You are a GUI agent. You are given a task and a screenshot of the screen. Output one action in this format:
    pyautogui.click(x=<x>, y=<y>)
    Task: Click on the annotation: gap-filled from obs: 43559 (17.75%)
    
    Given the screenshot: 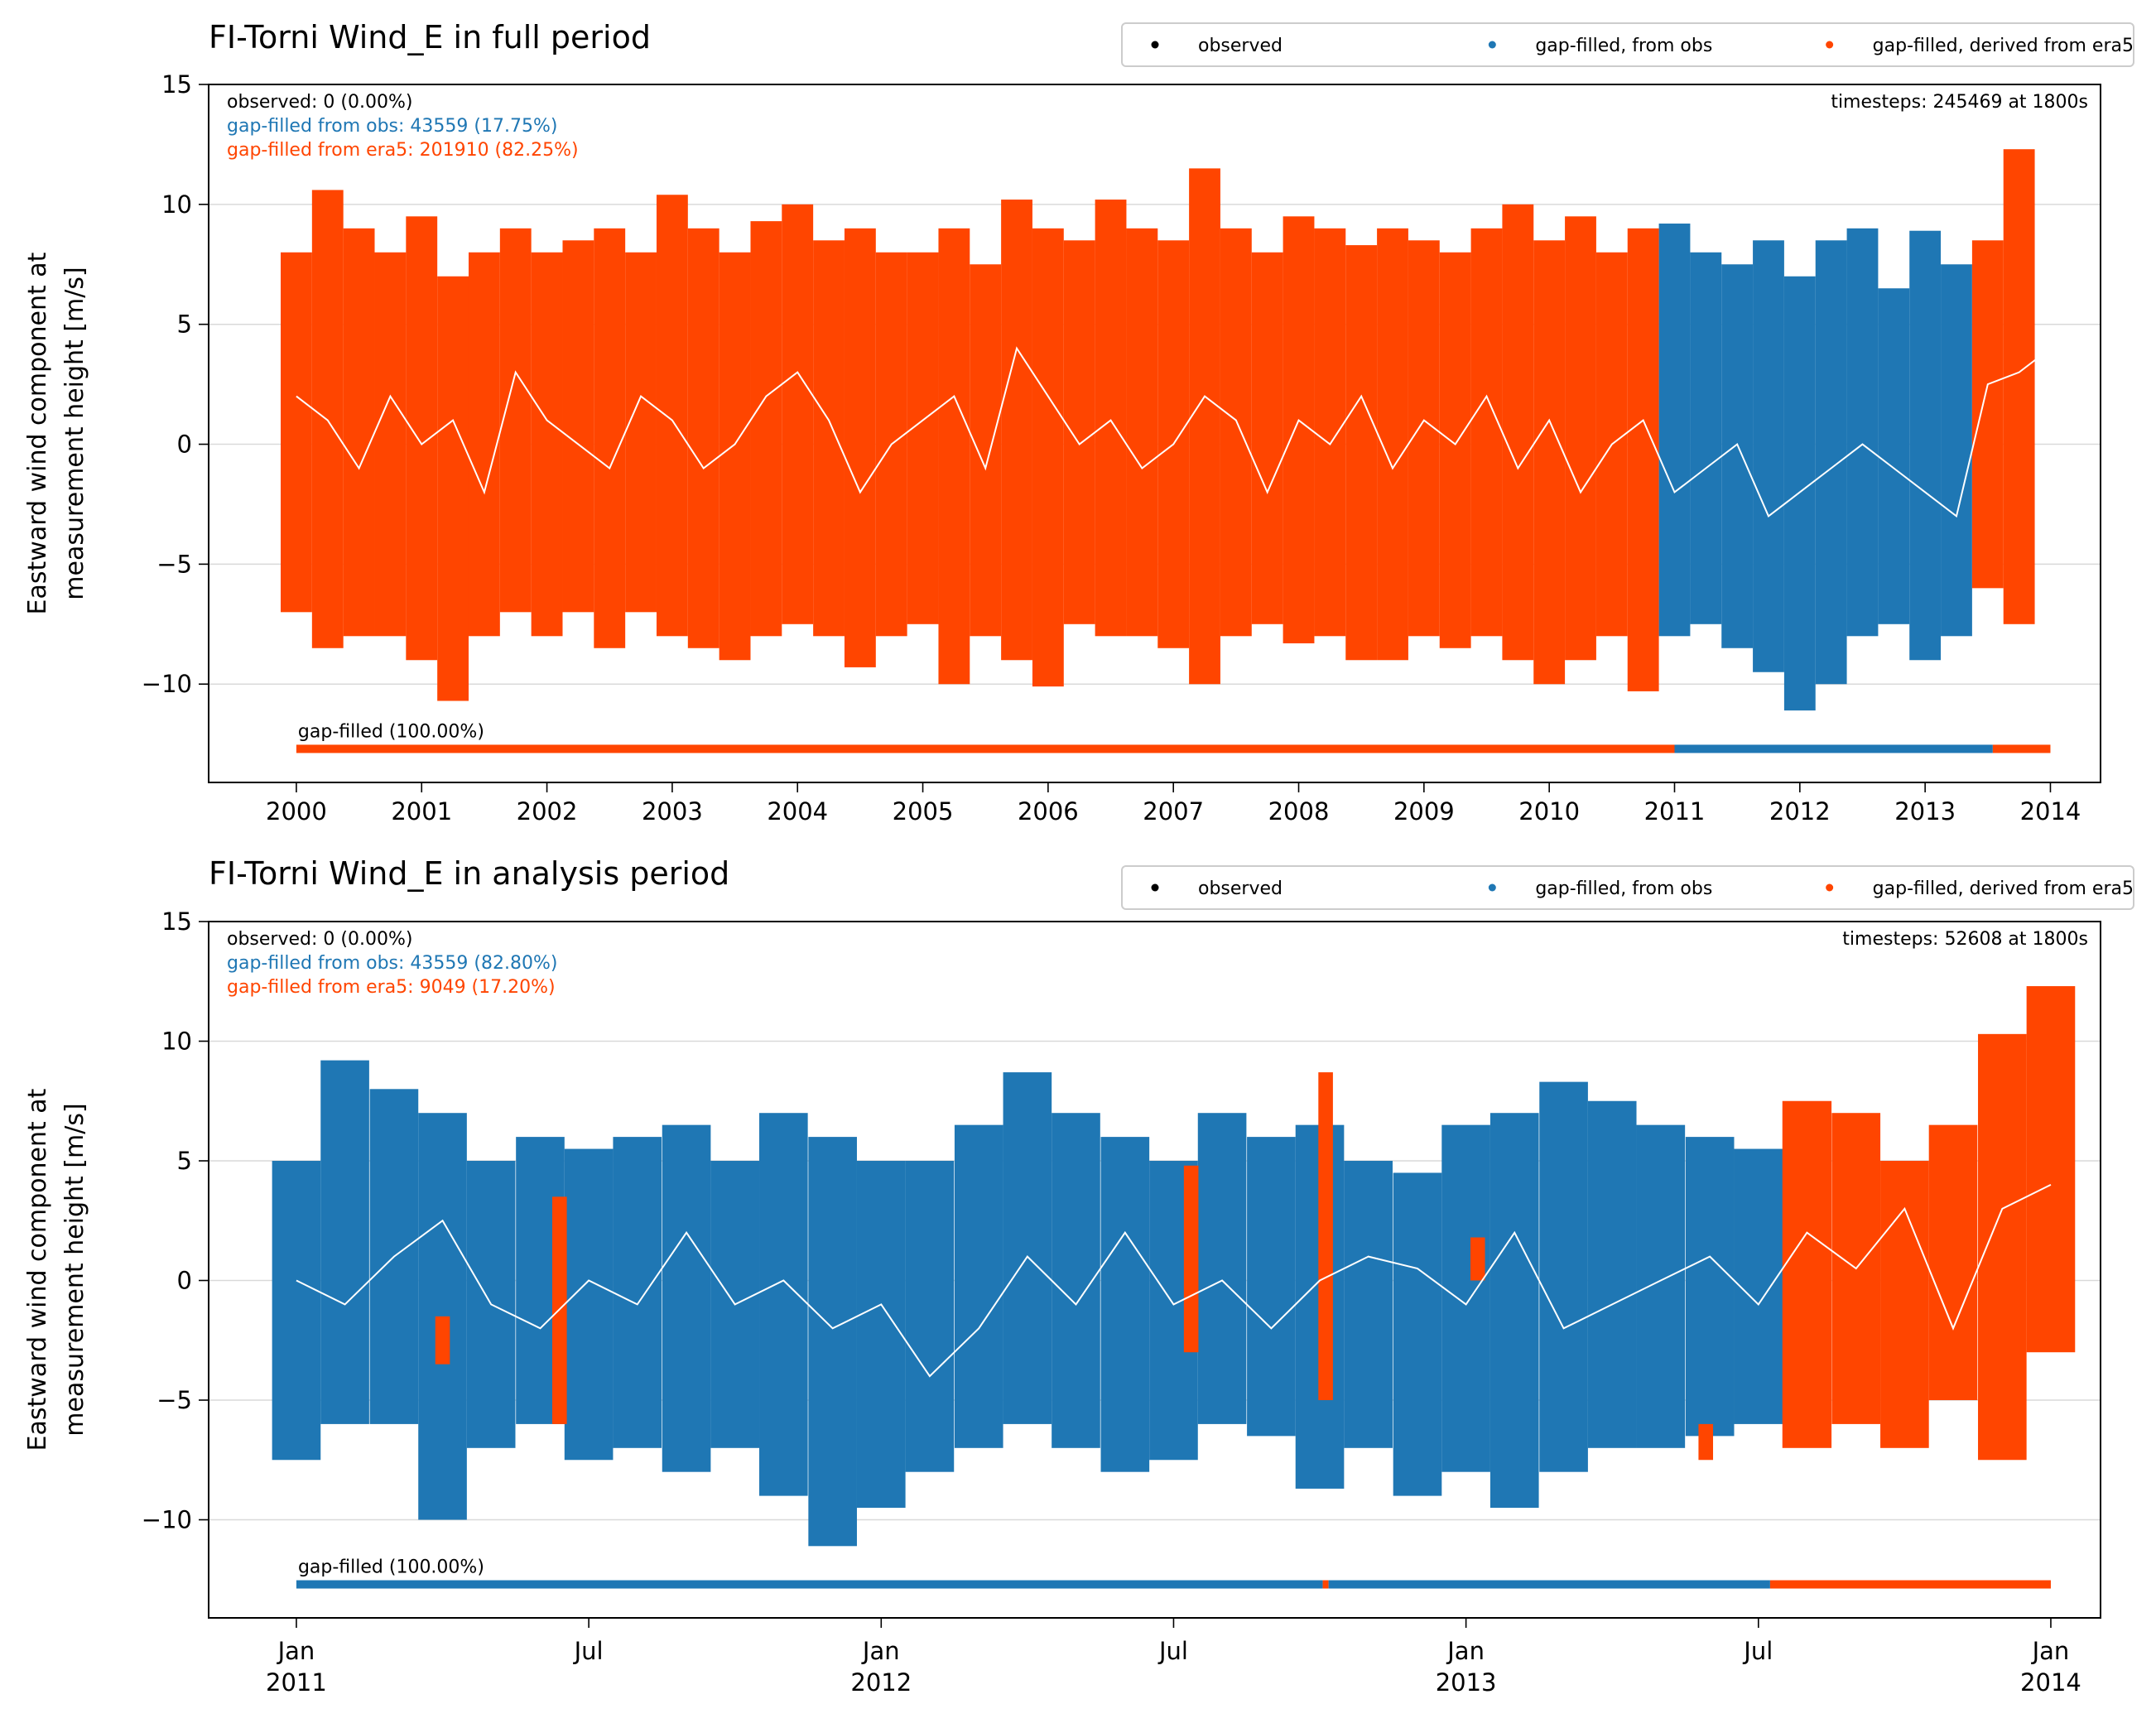 What is the action you would take?
    pyautogui.click(x=392, y=126)
    